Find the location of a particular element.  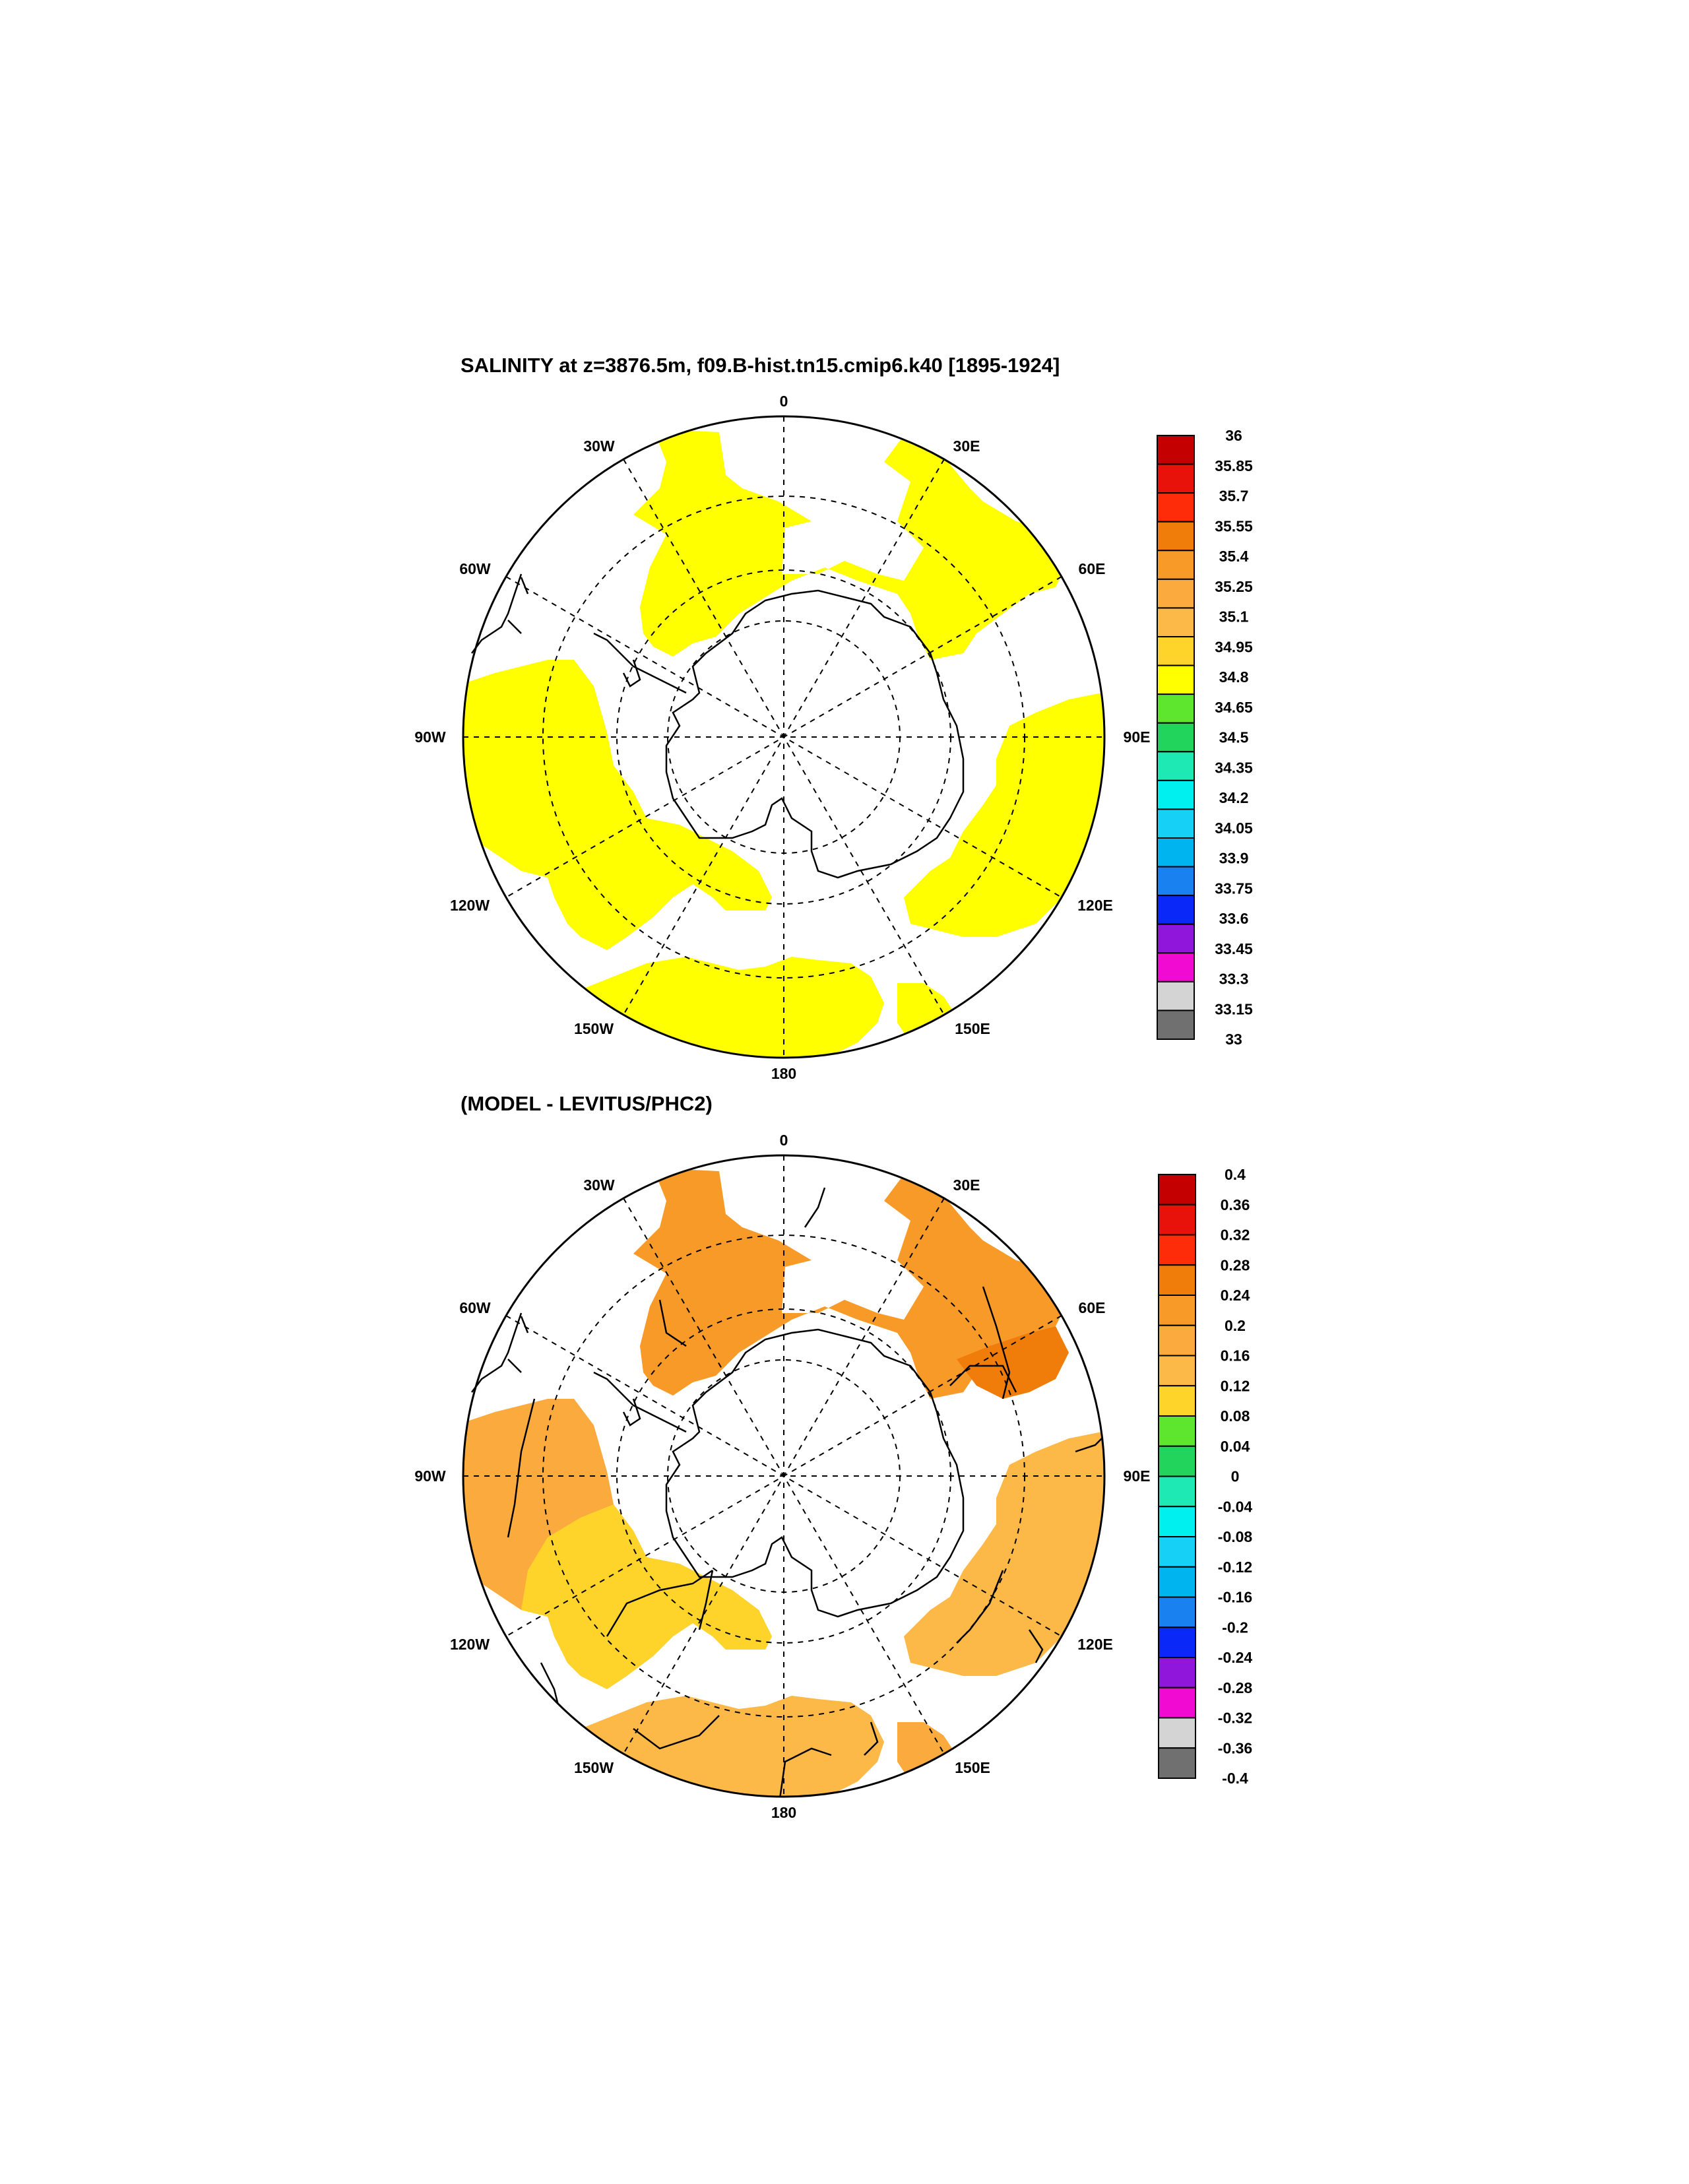

colorbar-tick-label: -0.16 is located at coordinates (1235, 1597).